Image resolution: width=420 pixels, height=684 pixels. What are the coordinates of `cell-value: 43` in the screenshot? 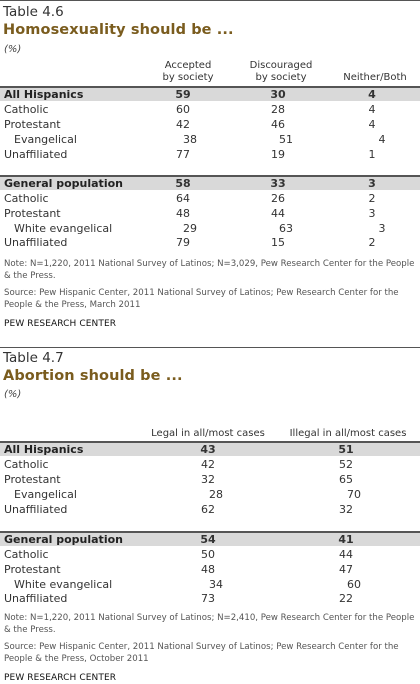 It's located at (208, 449).